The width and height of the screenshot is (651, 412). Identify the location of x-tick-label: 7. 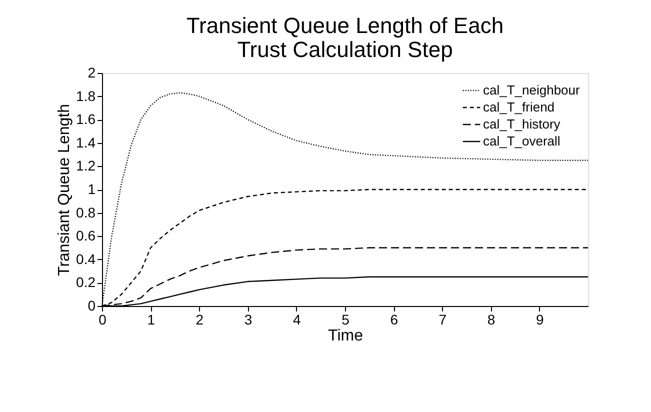
(442, 320).